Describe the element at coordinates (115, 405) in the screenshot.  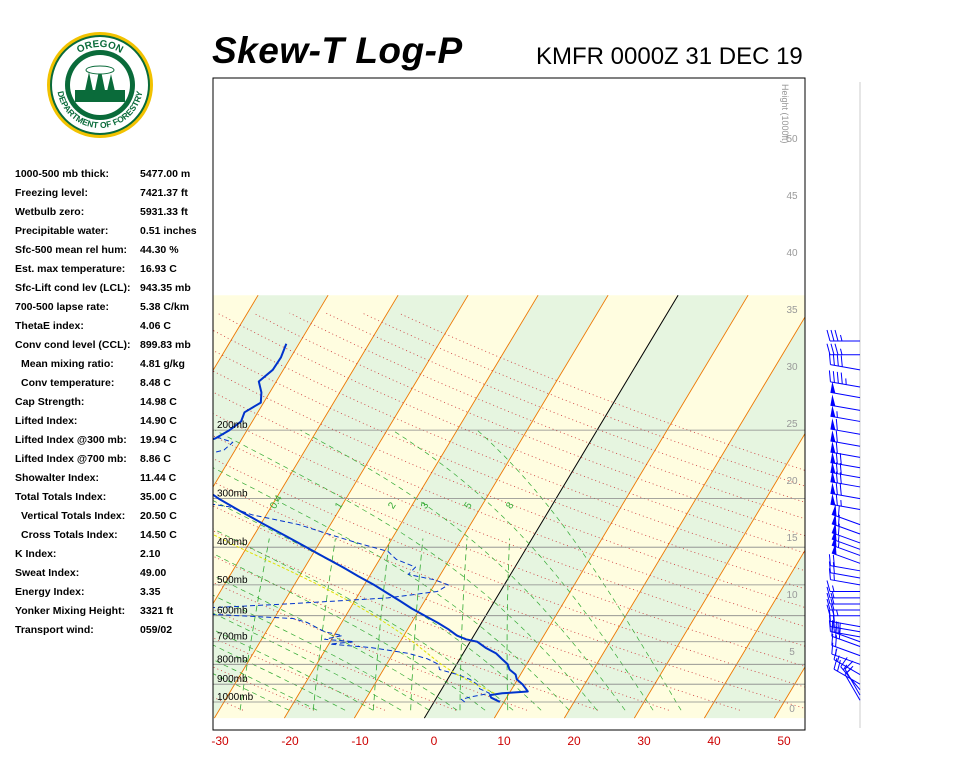
I see `index-row: Cap Strength: 14.98 C` at that location.